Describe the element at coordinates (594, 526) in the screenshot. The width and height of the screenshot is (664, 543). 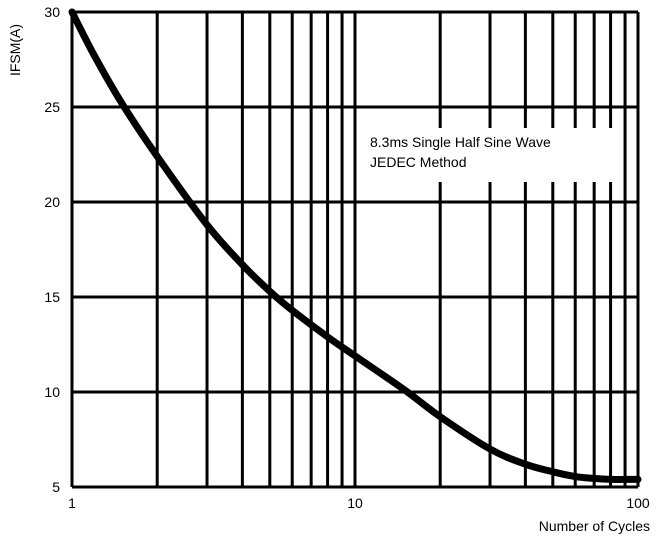
I see `x-axis-label: Number of Cycles` at that location.